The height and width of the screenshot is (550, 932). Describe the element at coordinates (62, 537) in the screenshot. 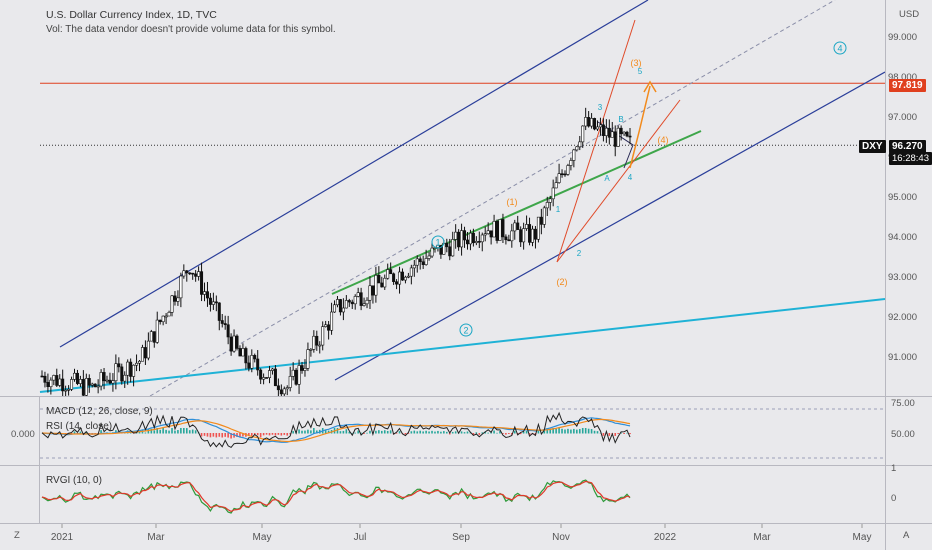

I see `time-axis-label: 2021` at that location.